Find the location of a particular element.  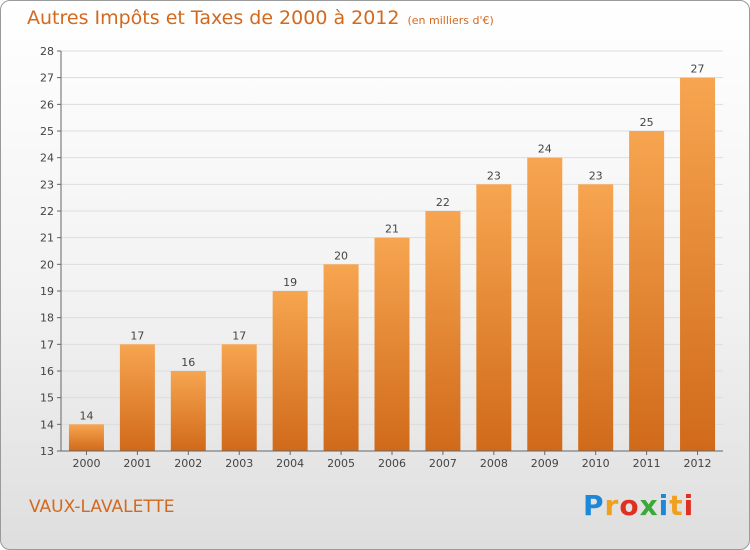

x-tick-label: 2007 is located at coordinates (443, 463).